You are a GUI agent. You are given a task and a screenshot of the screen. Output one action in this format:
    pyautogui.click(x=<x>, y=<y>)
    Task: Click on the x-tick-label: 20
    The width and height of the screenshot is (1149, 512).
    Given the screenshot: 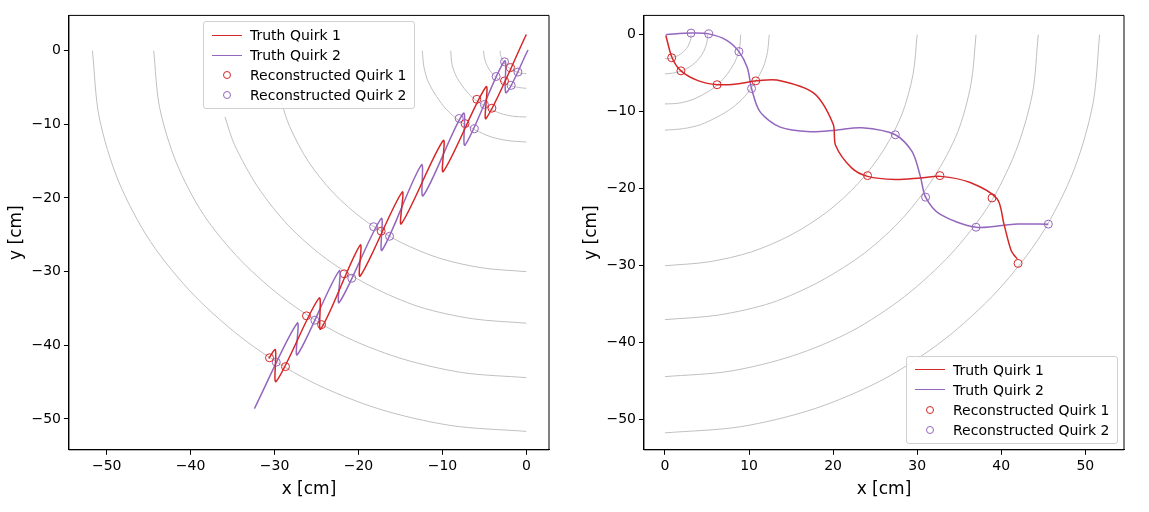 What is the action you would take?
    pyautogui.click(x=833, y=464)
    